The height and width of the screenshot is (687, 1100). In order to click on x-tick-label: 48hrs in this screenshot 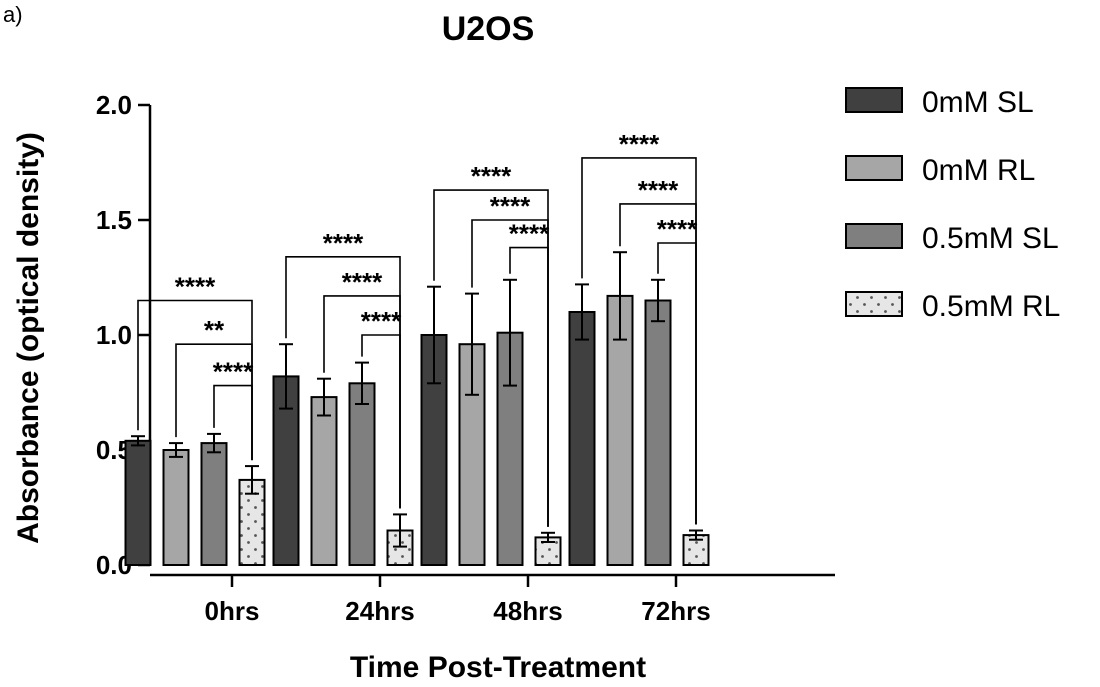, I will do `click(527, 611)`.